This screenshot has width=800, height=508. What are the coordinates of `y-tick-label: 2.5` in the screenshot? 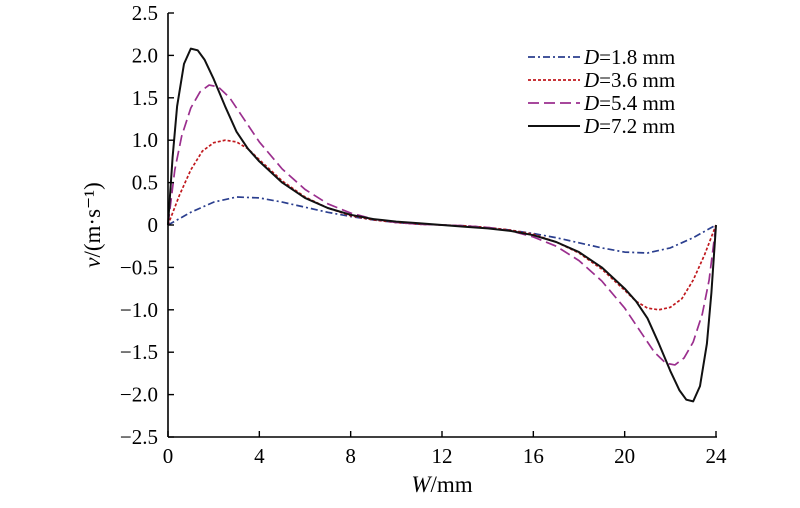 It's located at (145, 13).